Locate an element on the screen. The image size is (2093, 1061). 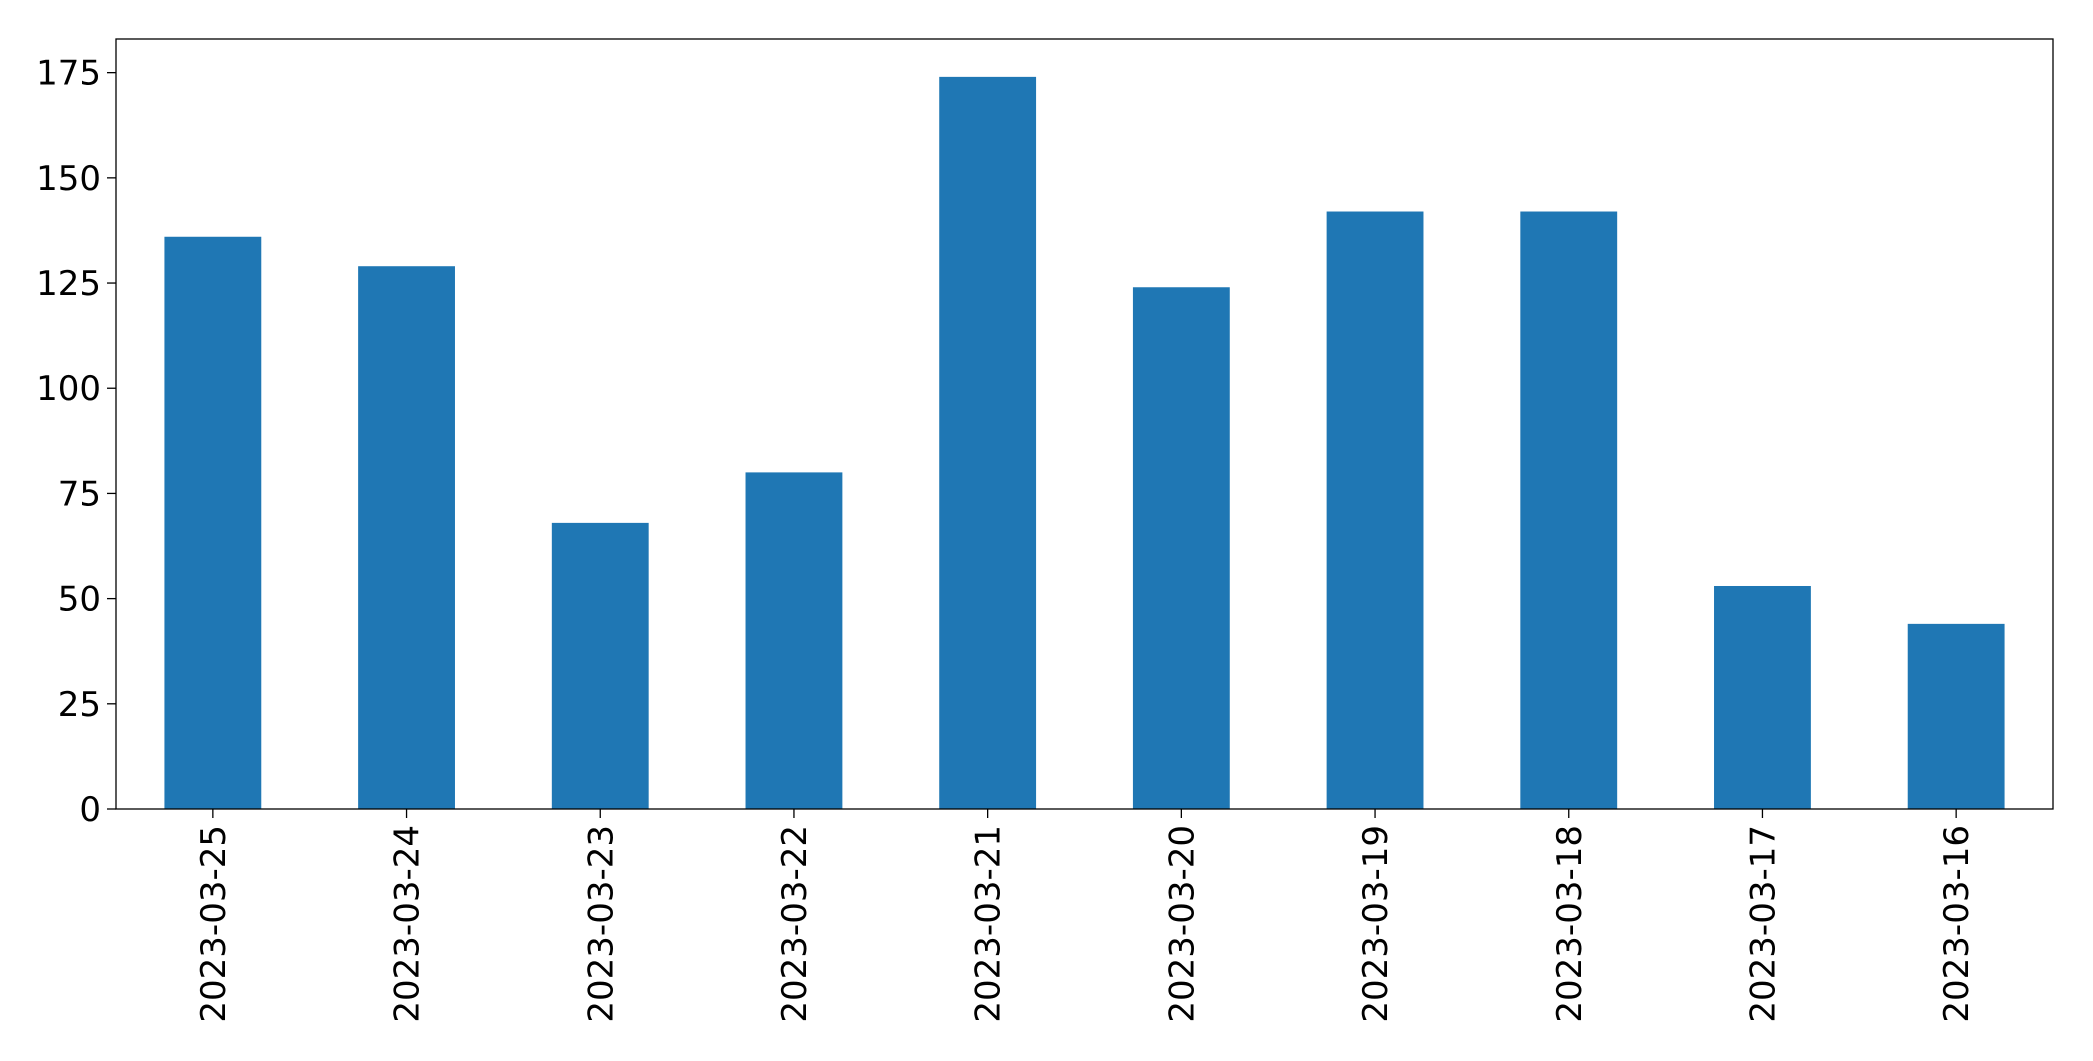
y-tick-label: 0 is located at coordinates (90, 810).